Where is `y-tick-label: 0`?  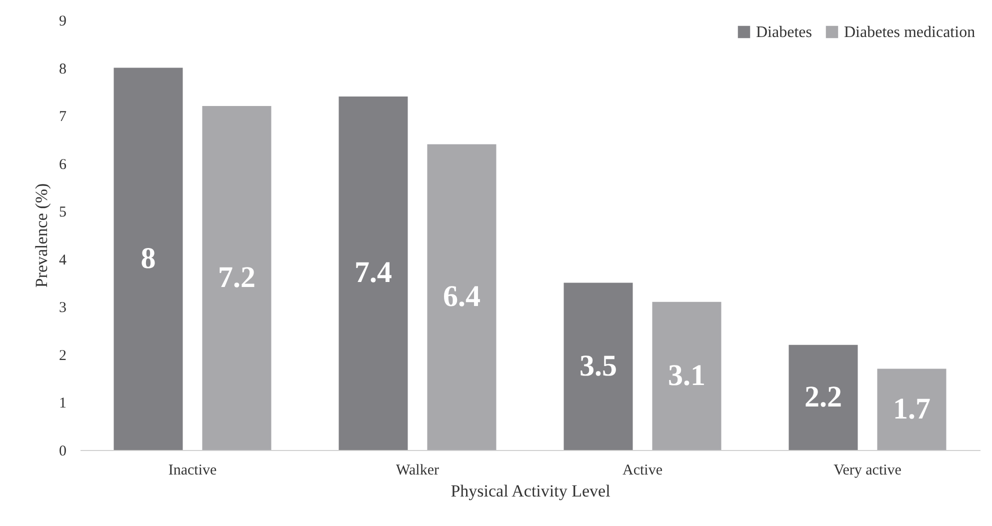 y-tick-label: 0 is located at coordinates (62, 452).